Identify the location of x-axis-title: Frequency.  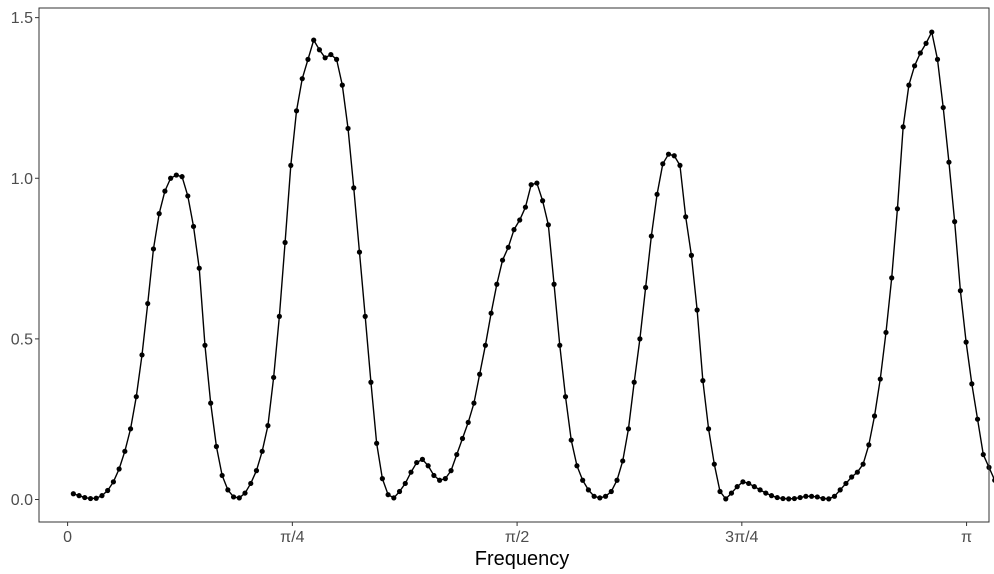
(522, 559).